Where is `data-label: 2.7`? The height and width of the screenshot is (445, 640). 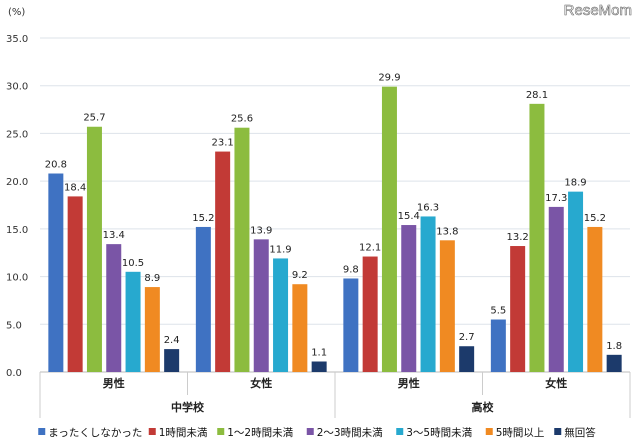 data-label: 2.7 is located at coordinates (467, 337).